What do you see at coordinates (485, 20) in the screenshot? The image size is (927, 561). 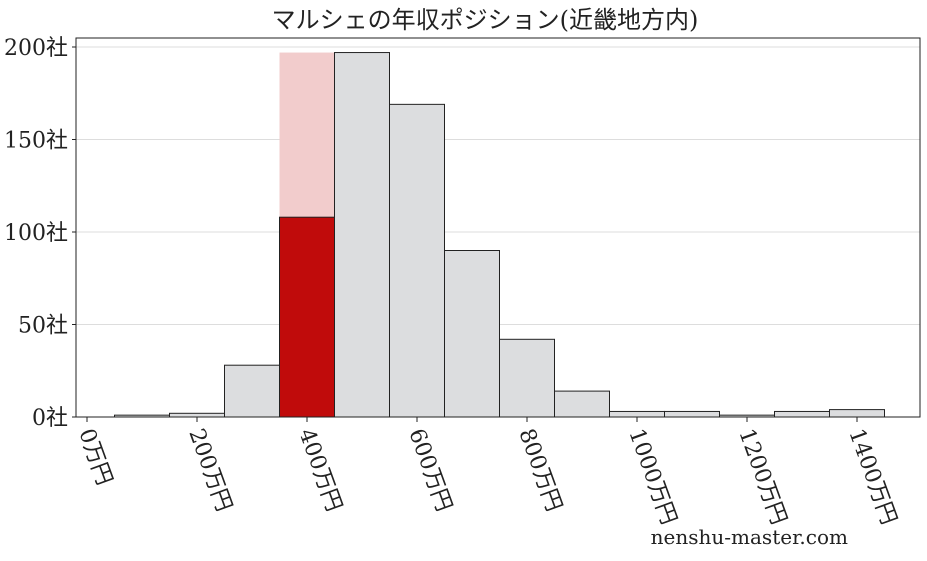 I see `chart-title: マルシェの年収ポジション(近畿地方内)` at bounding box center [485, 20].